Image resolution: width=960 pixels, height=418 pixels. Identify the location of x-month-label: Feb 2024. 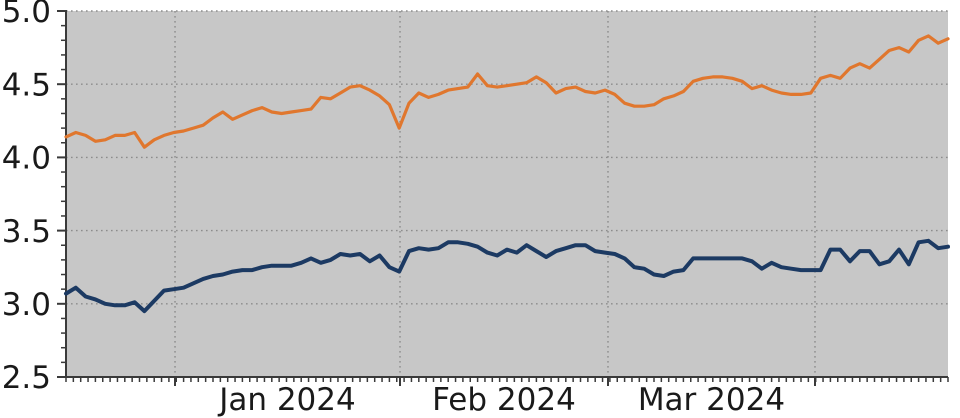
(504, 400).